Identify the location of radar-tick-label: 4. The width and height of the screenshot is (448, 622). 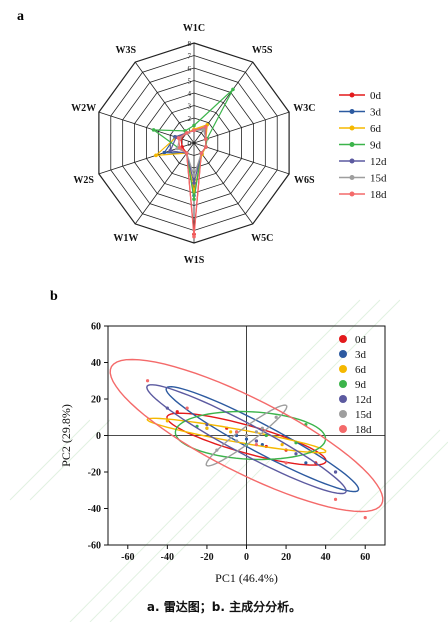
(190, 94).